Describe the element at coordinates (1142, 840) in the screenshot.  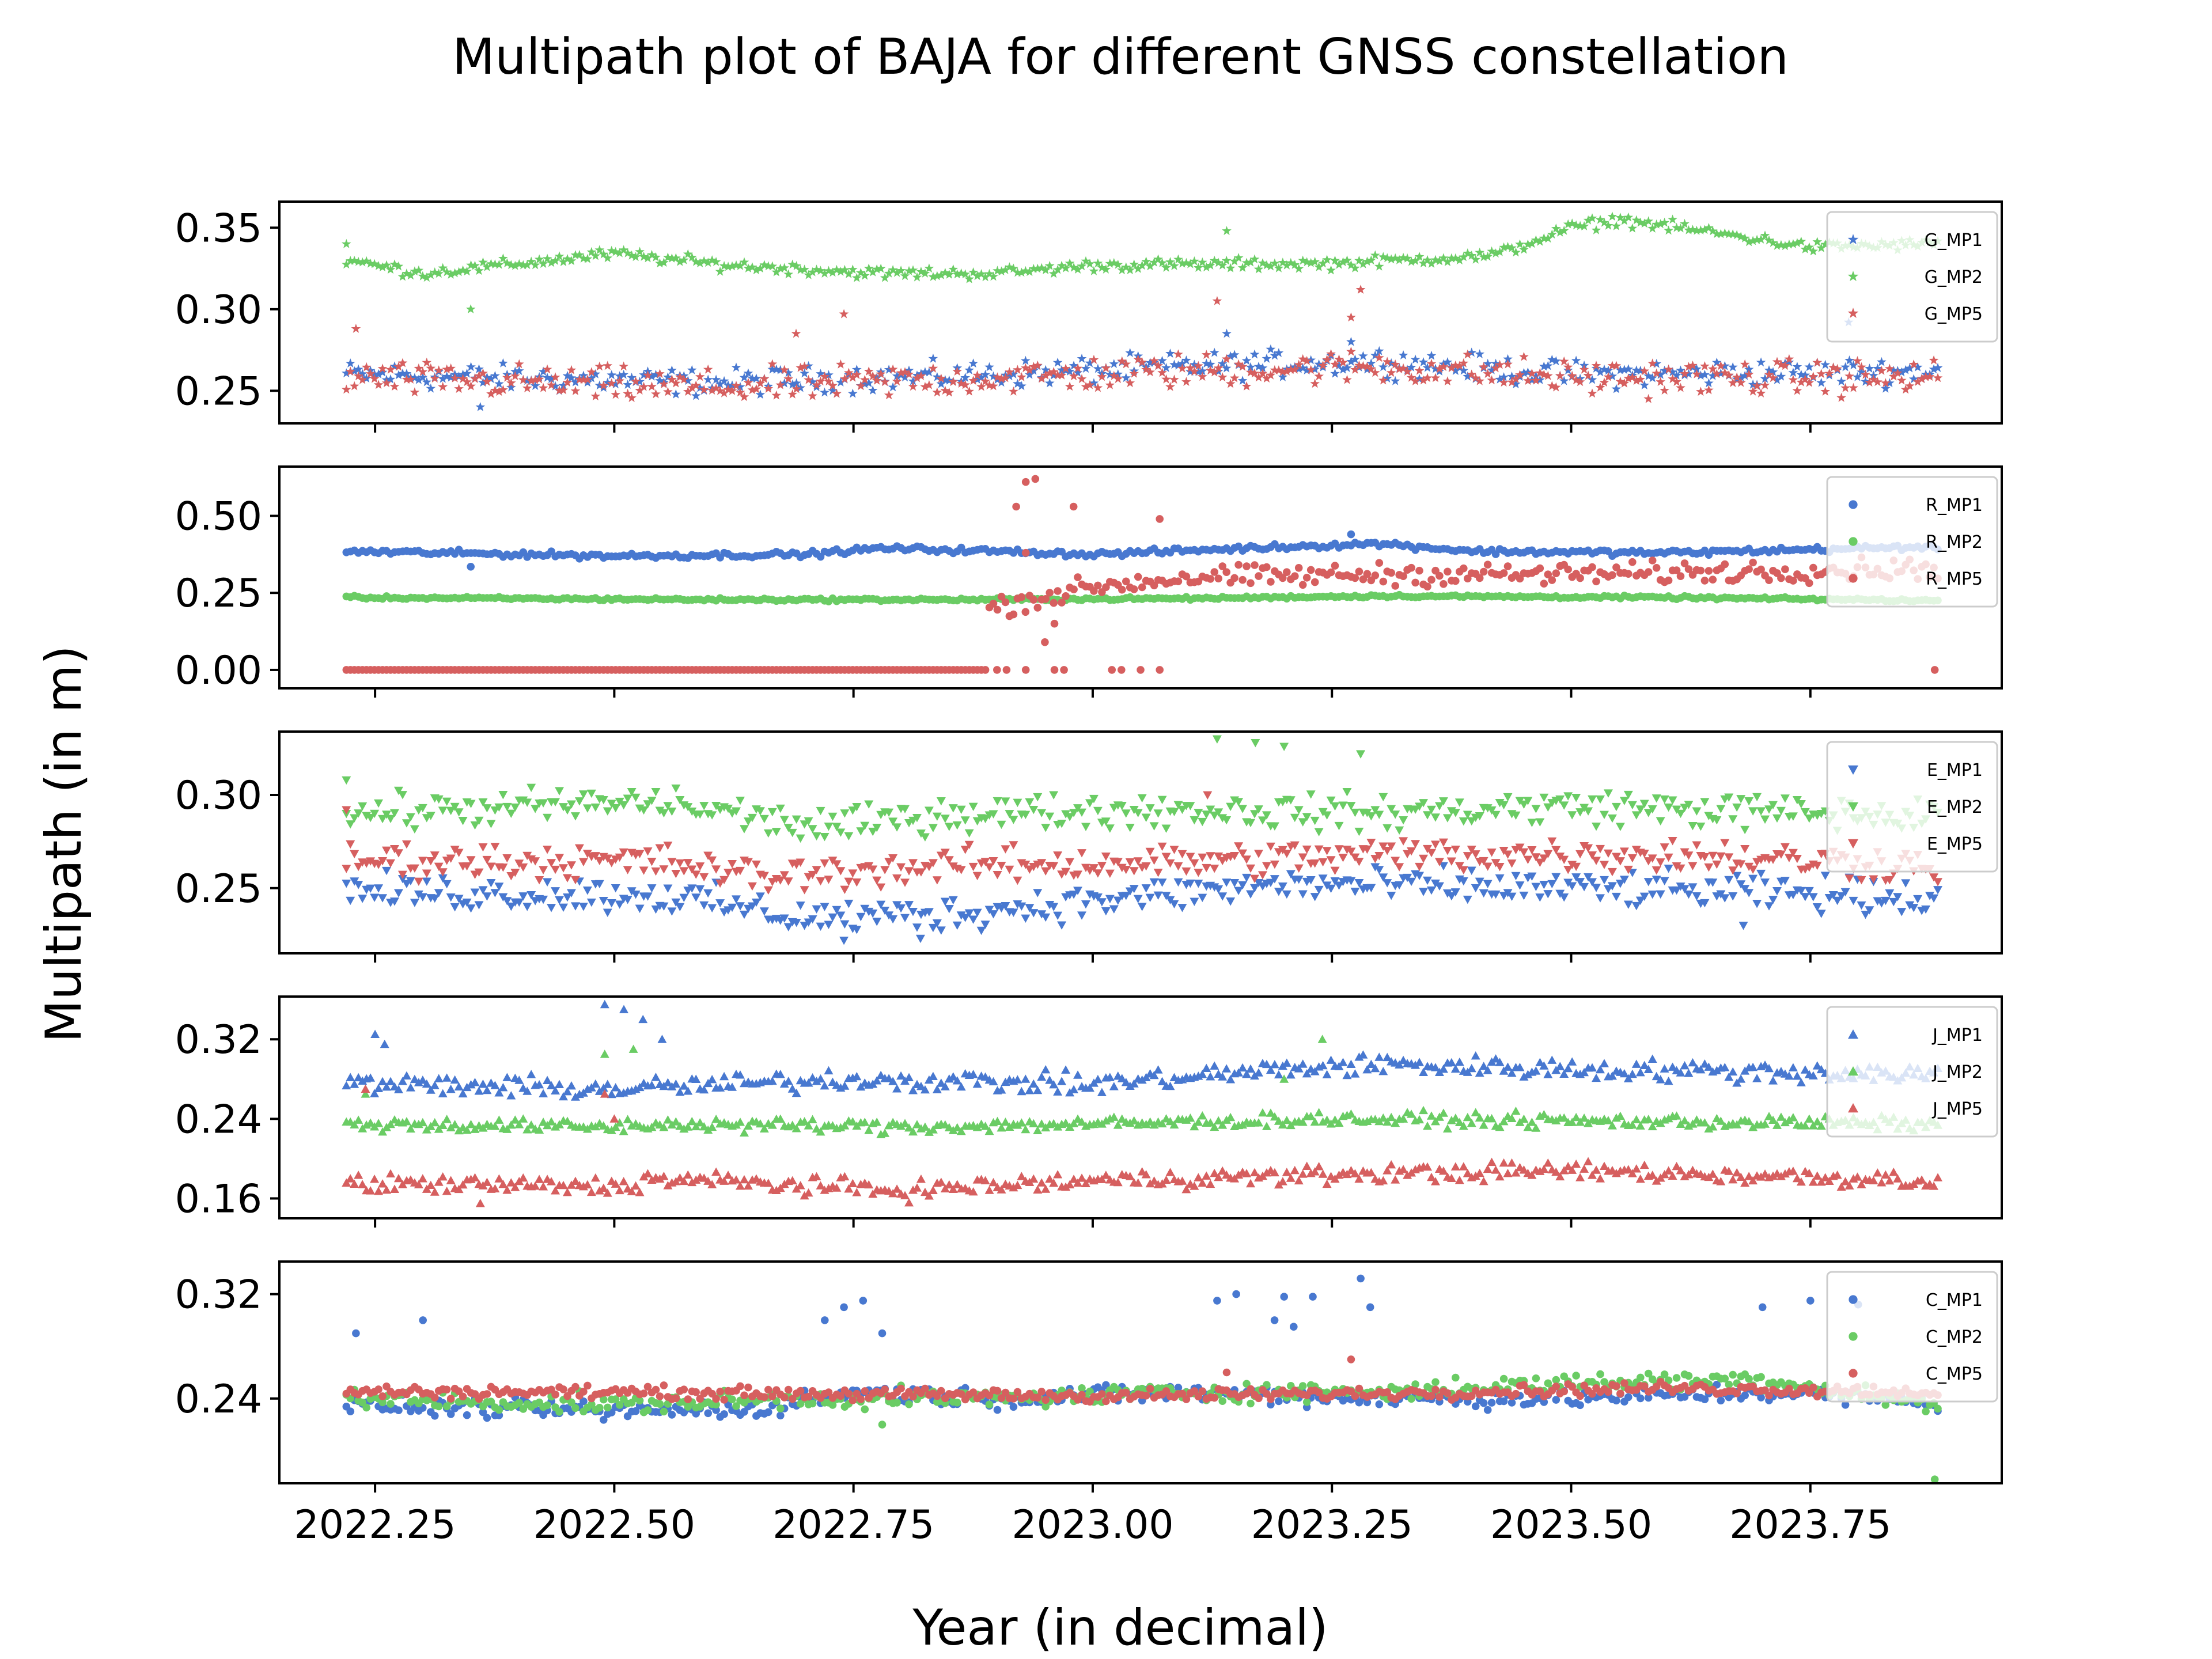
I see `panel-E-points` at that location.